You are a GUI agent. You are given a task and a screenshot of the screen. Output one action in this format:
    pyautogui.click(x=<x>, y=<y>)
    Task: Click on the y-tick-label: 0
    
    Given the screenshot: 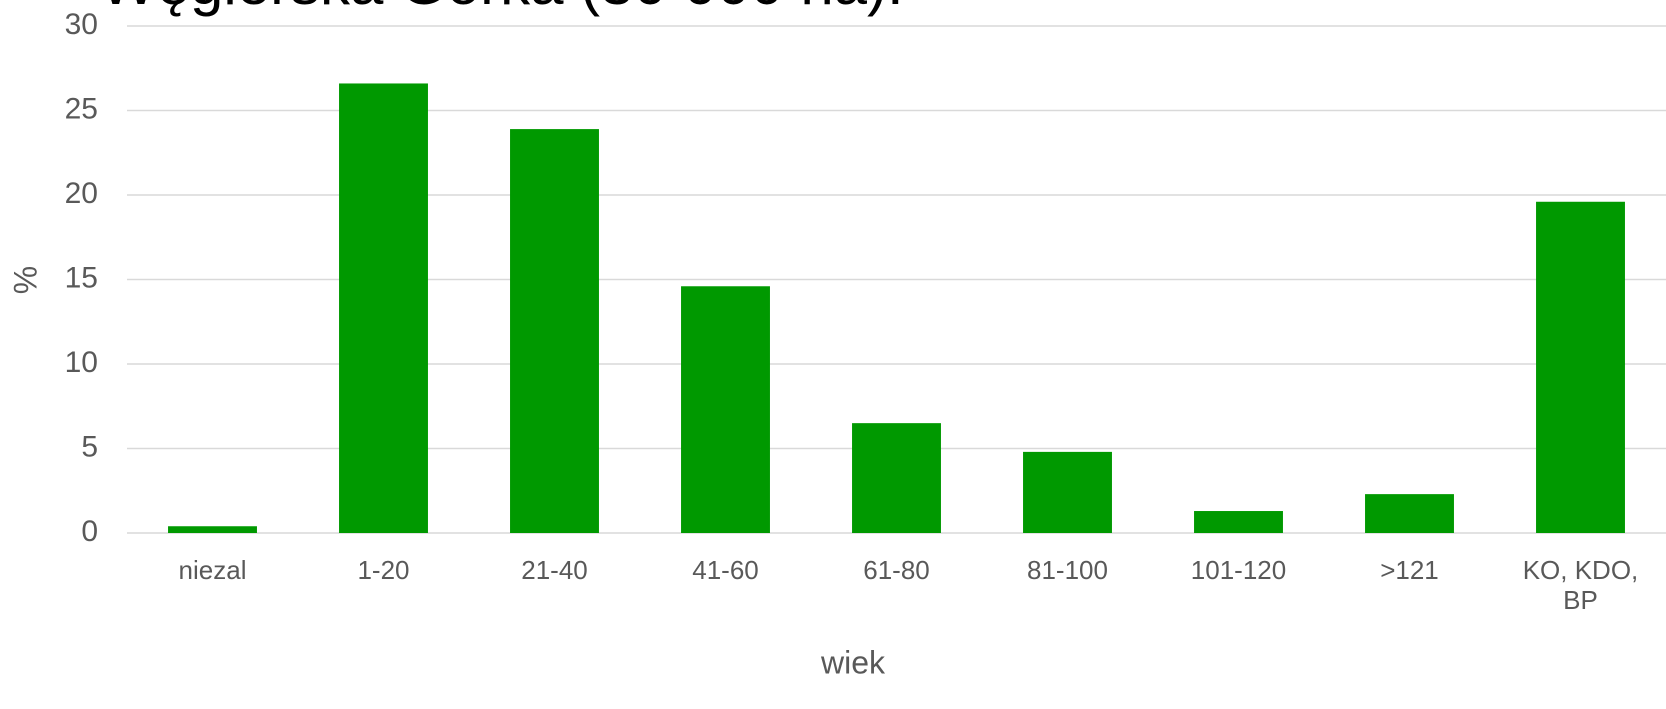 What is the action you would take?
    pyautogui.click(x=89, y=531)
    